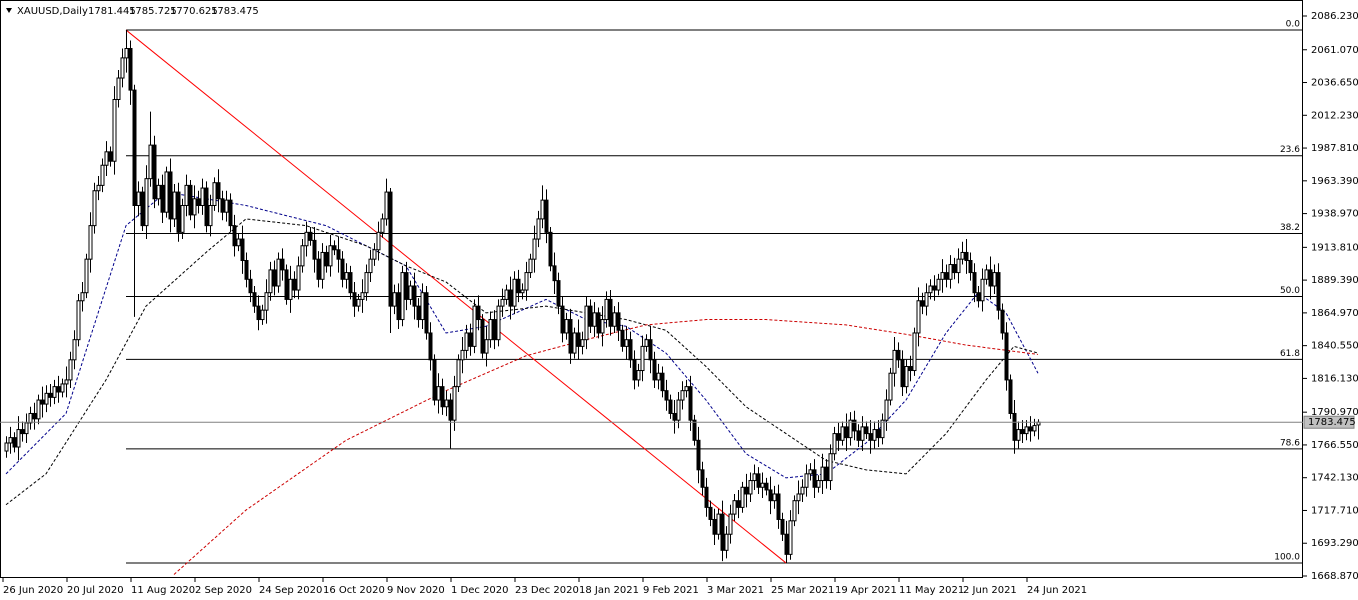 This screenshot has width=1358, height=600. I want to click on current-price-box, so click(1329, 422).